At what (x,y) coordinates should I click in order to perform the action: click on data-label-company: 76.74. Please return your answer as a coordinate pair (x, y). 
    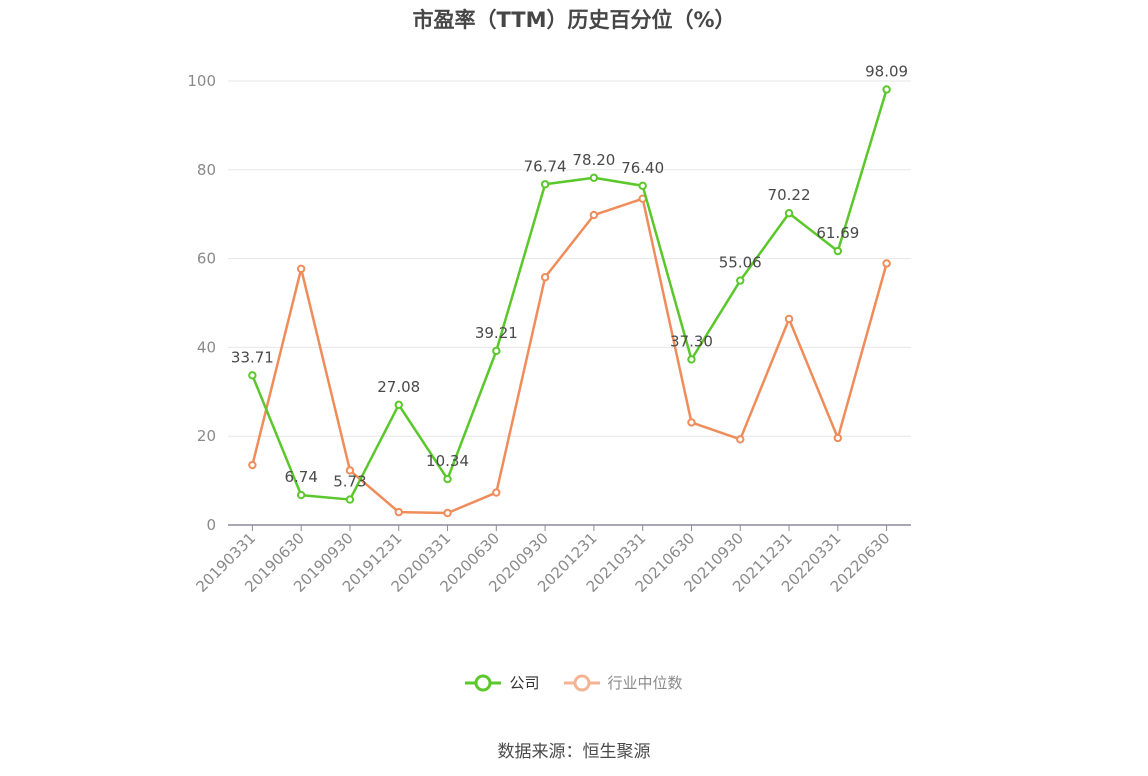
    Looking at the image, I should click on (545, 166).